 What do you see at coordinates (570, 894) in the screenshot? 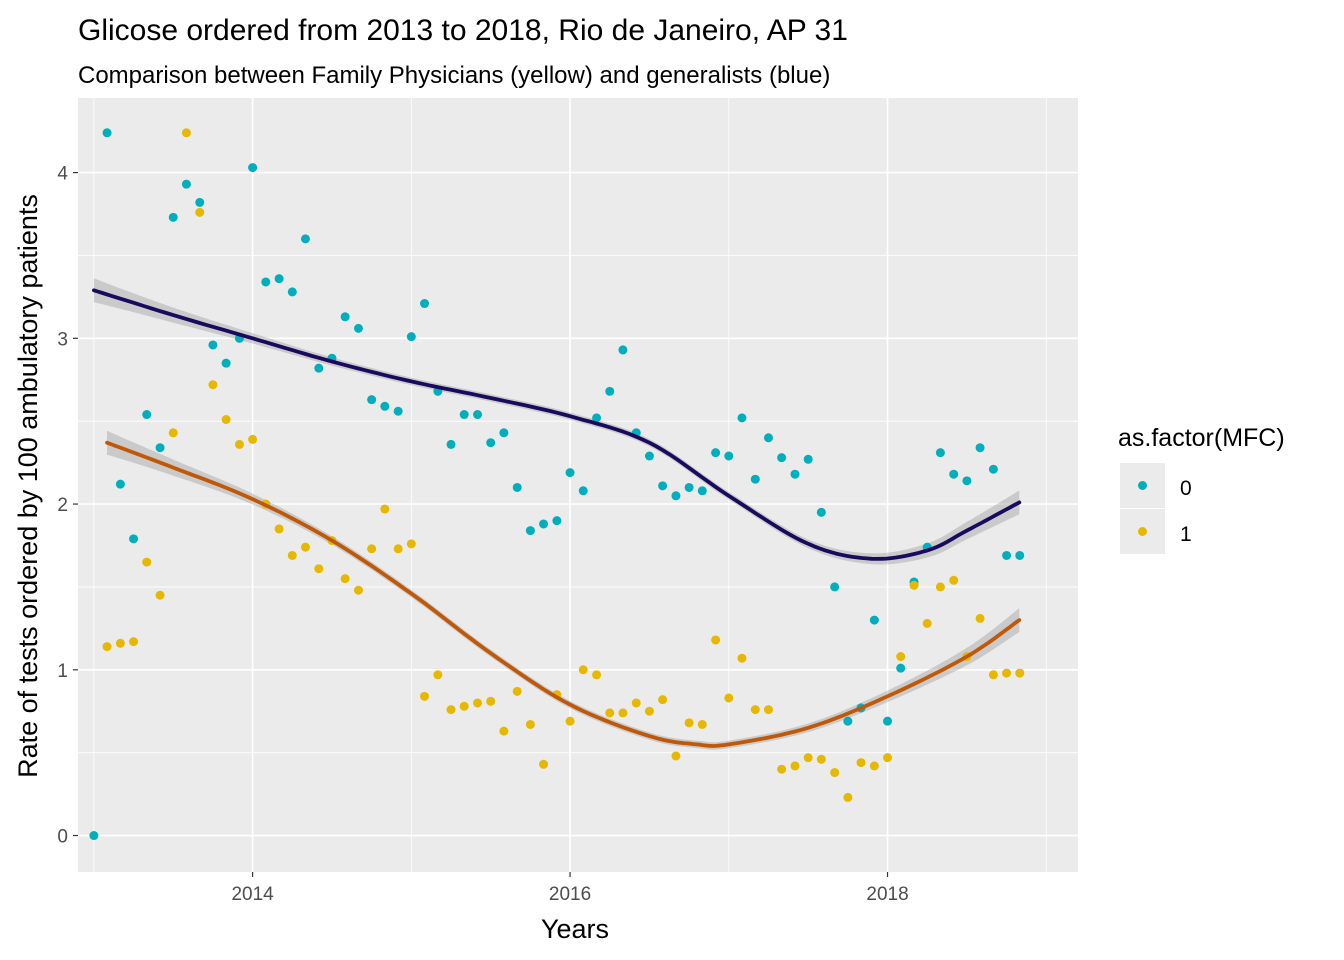
I see `x-tick-label: 2016` at bounding box center [570, 894].